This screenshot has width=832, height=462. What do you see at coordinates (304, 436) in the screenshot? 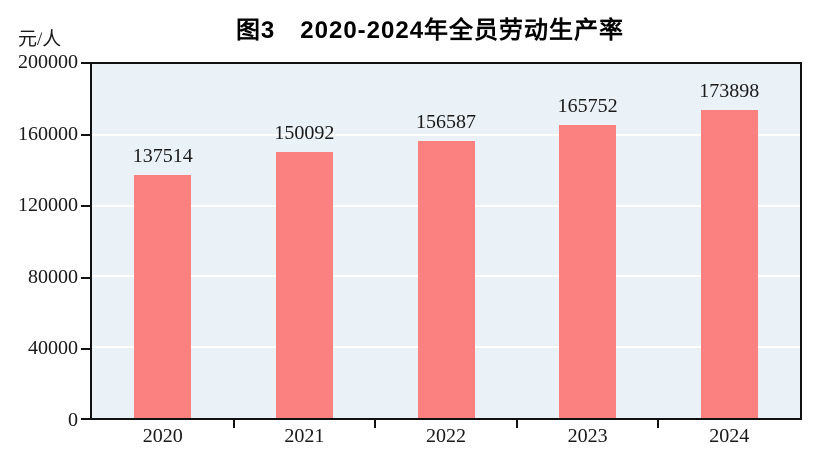
I see `x-axis-category-label: 2021` at bounding box center [304, 436].